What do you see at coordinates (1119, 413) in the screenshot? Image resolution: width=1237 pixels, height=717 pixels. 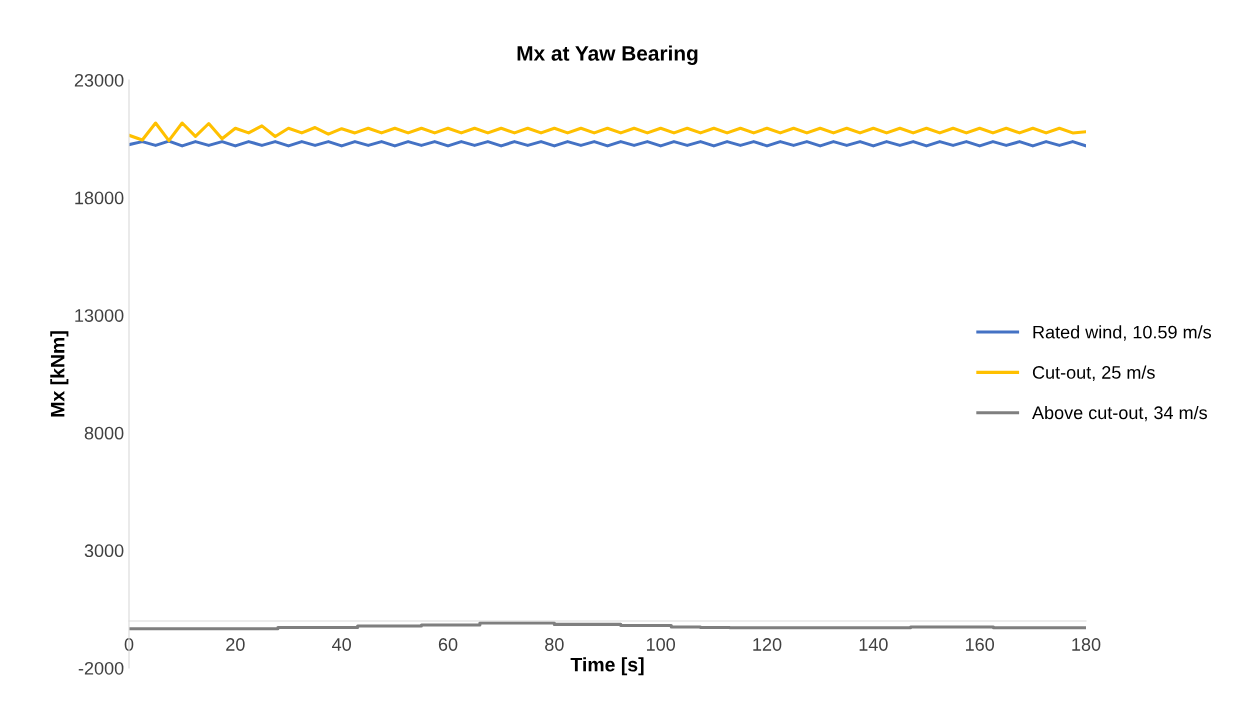 I see `legend-label: Above cut-out, 34 m/s` at bounding box center [1119, 413].